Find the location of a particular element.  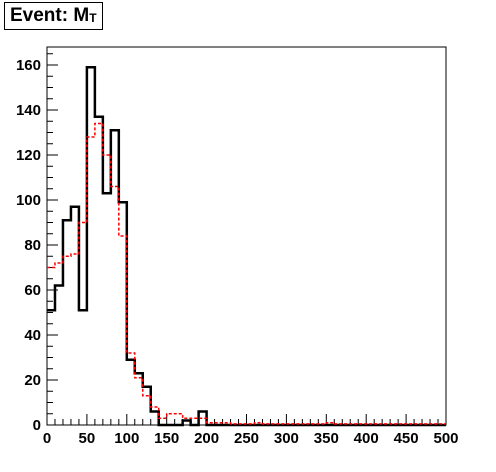

x-tick-label: 250 is located at coordinates (246, 438).